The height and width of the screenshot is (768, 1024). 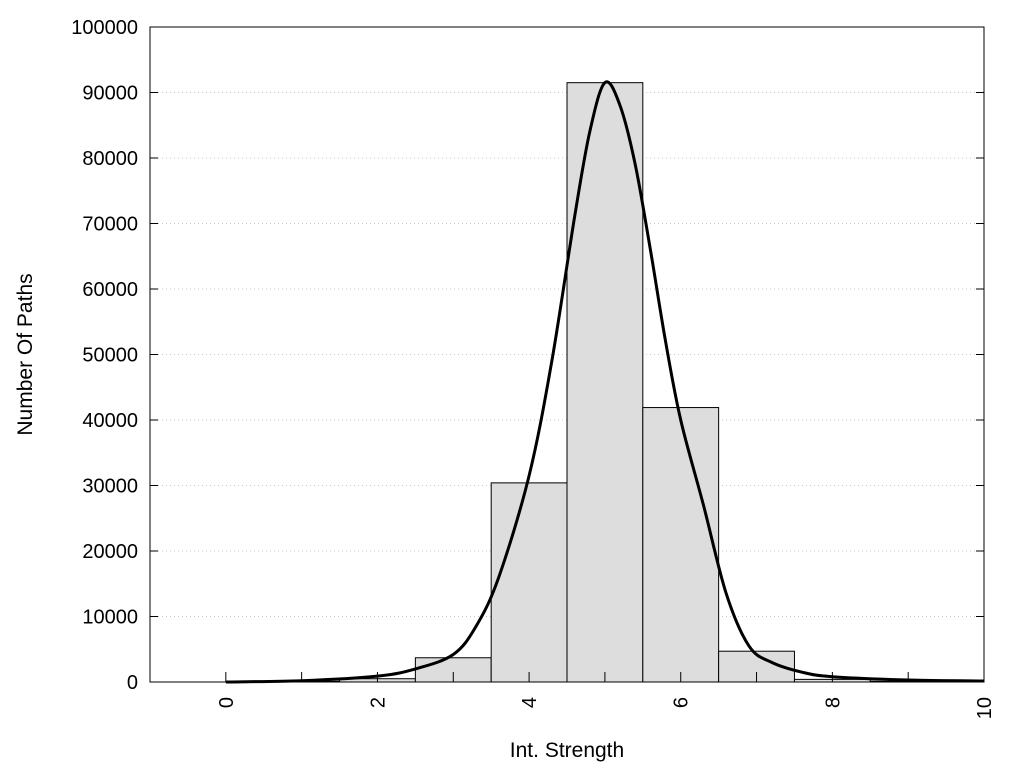 What do you see at coordinates (110, 618) in the screenshot?
I see `y-tick-label-10000: 10000` at bounding box center [110, 618].